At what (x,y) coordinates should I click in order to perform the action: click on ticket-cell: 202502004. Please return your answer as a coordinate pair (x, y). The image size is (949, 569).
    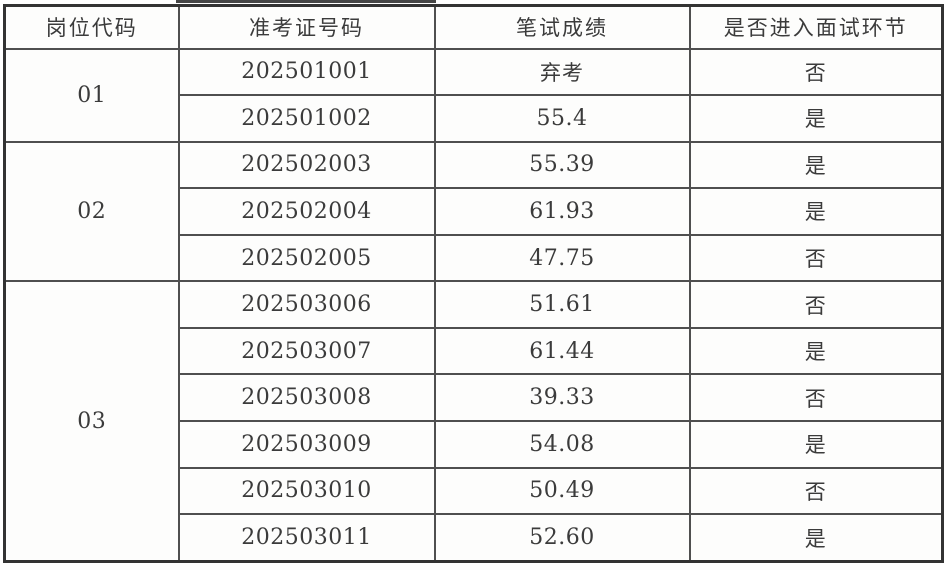
    Looking at the image, I should click on (306, 211).